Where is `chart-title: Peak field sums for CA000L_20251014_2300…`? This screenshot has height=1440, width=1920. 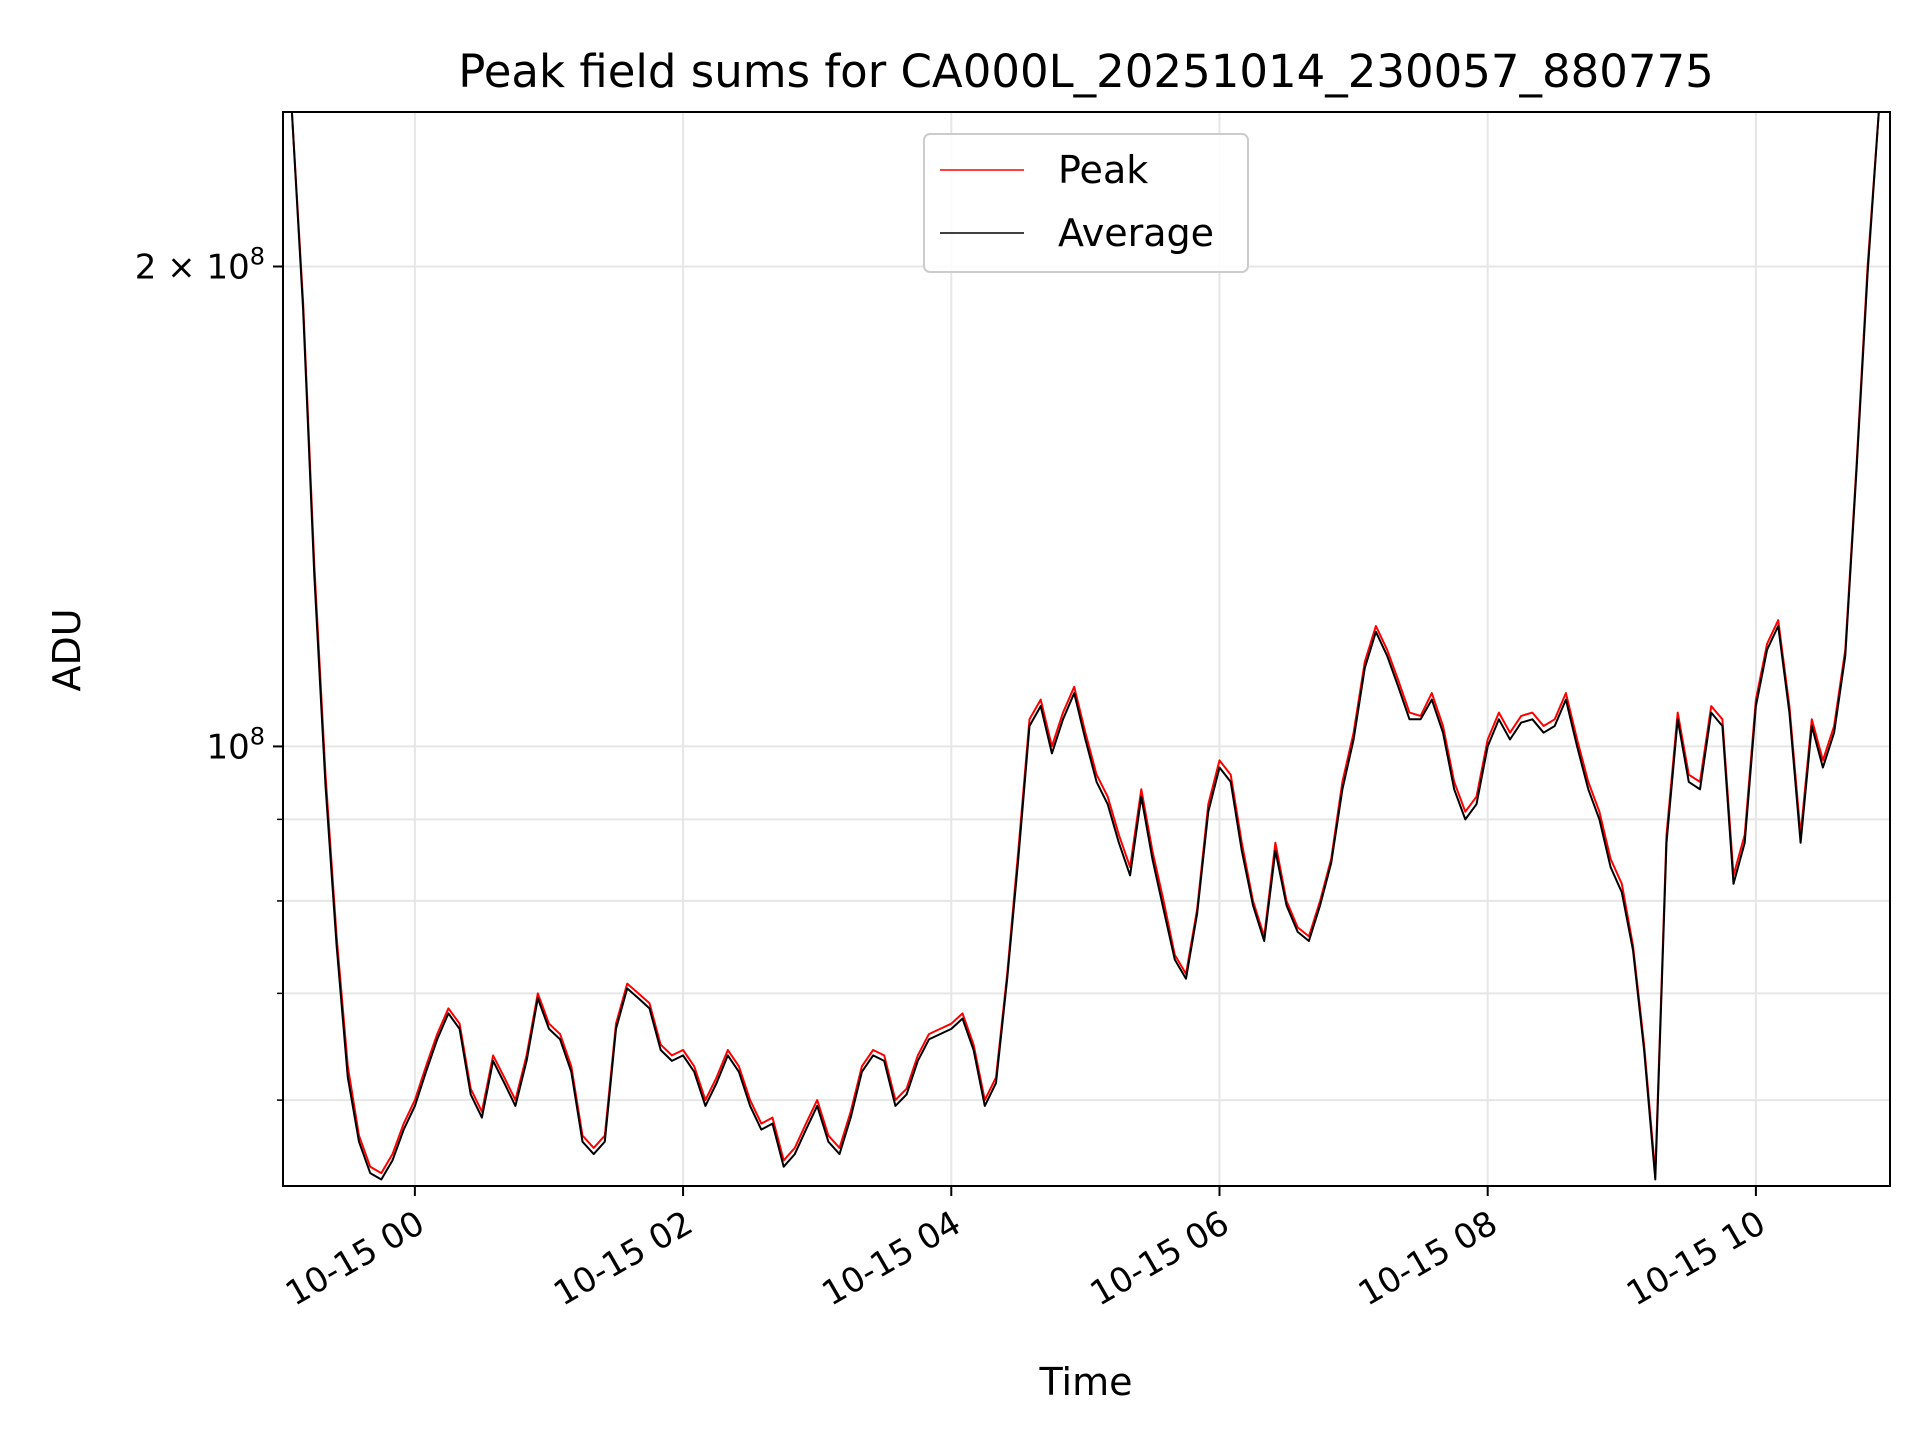
chart-title: Peak field sums for CA000L_20251014_2300… is located at coordinates (1086, 71).